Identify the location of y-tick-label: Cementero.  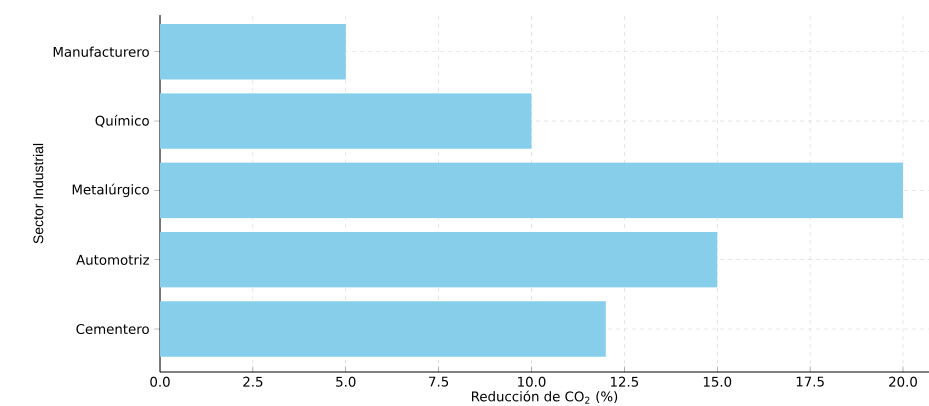
(112, 329).